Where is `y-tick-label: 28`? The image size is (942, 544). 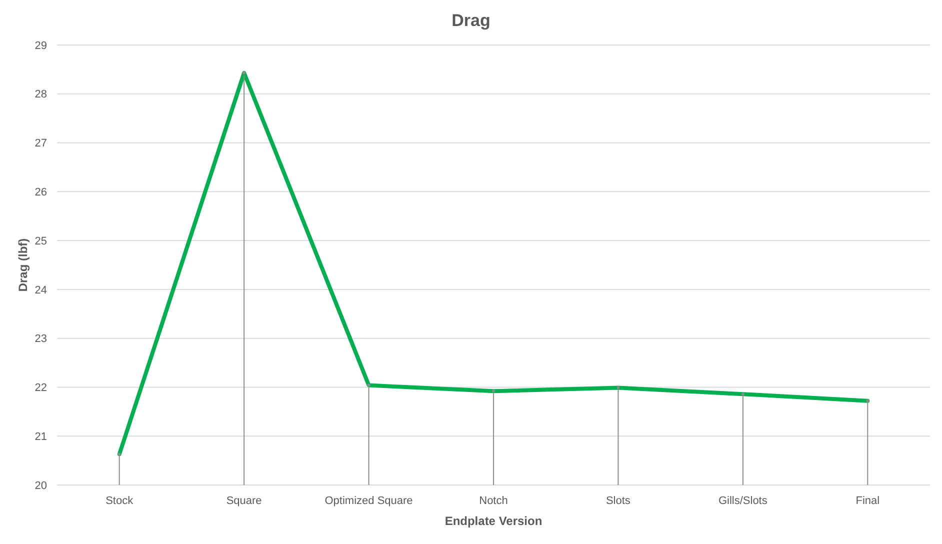 y-tick-label: 28 is located at coordinates (40, 94).